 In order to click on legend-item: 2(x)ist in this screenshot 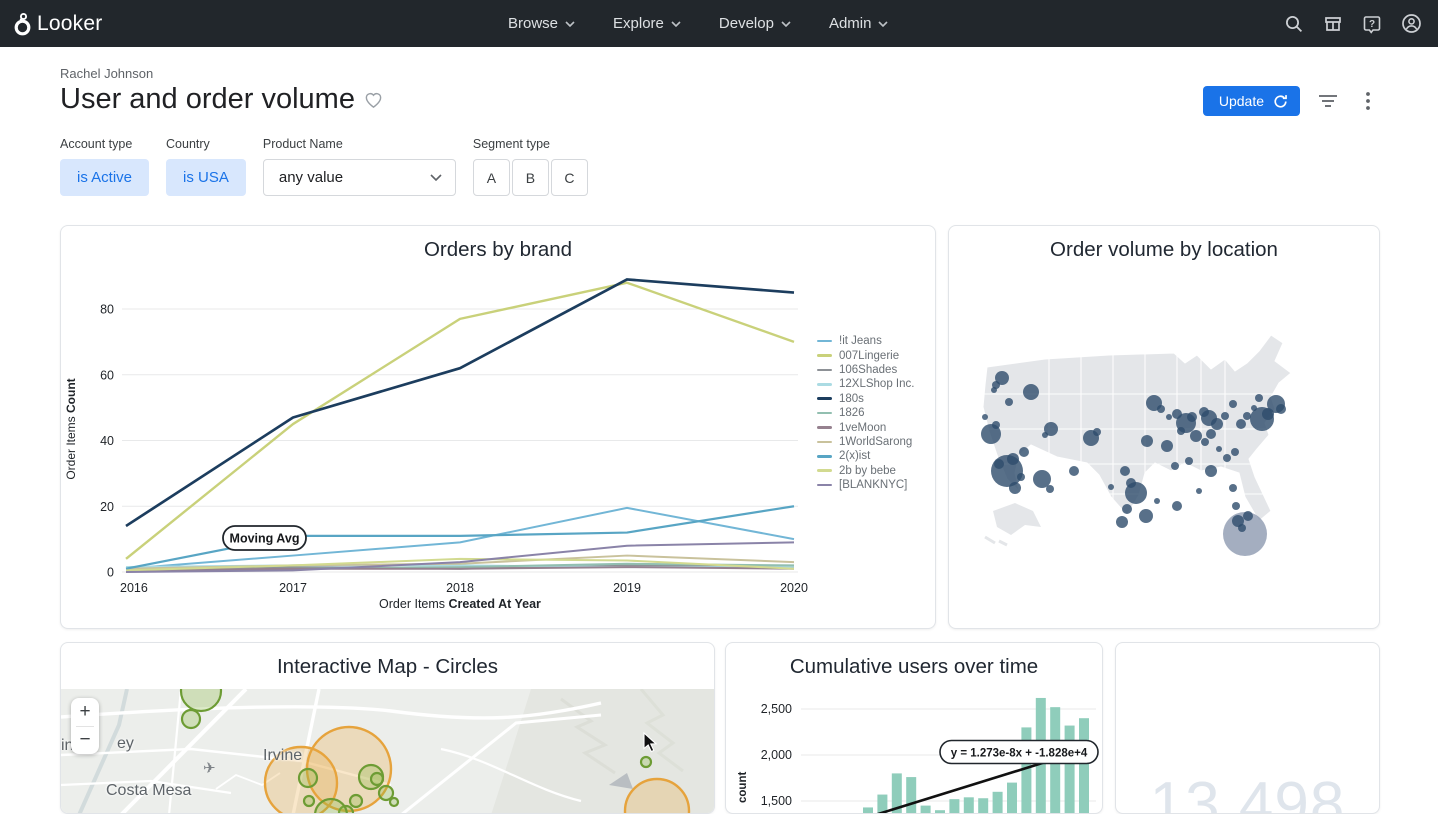, I will do `click(865, 456)`.